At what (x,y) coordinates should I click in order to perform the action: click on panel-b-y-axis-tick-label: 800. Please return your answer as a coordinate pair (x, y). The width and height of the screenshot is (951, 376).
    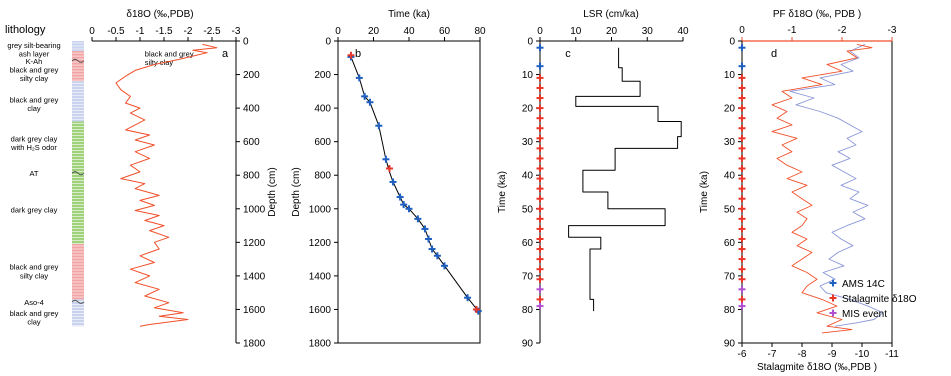
    Looking at the image, I should click on (322, 176).